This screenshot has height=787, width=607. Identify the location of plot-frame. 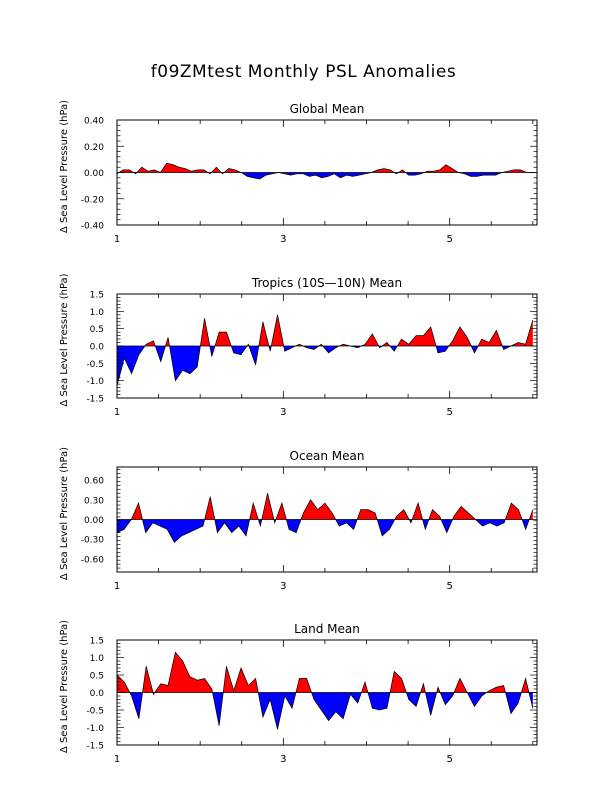
(327, 519).